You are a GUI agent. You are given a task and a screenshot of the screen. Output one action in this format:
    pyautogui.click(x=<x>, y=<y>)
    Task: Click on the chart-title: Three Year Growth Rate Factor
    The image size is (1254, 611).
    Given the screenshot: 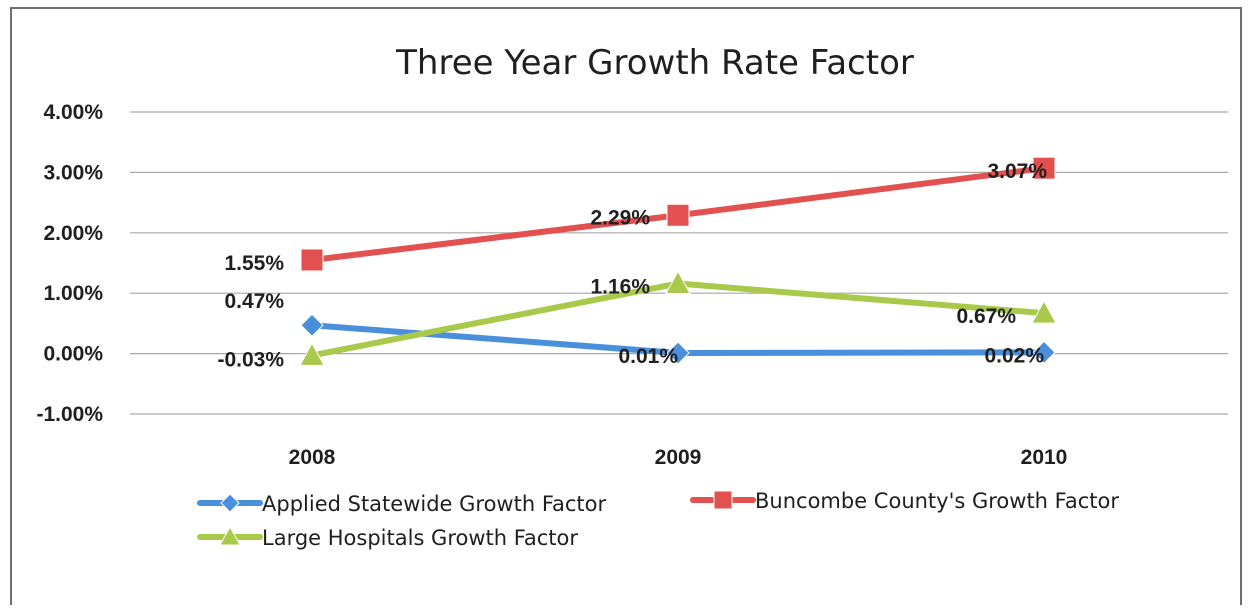 What is the action you would take?
    pyautogui.click(x=654, y=63)
    